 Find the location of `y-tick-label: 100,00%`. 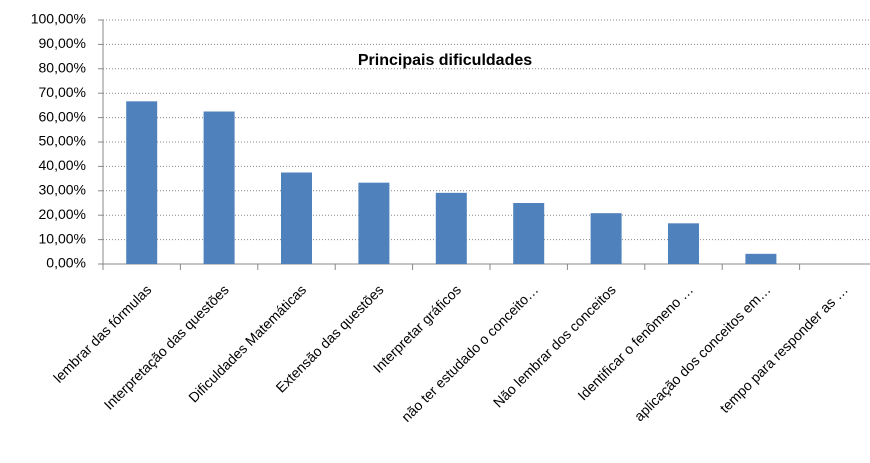

y-tick-label: 100,00% is located at coordinates (58, 19).